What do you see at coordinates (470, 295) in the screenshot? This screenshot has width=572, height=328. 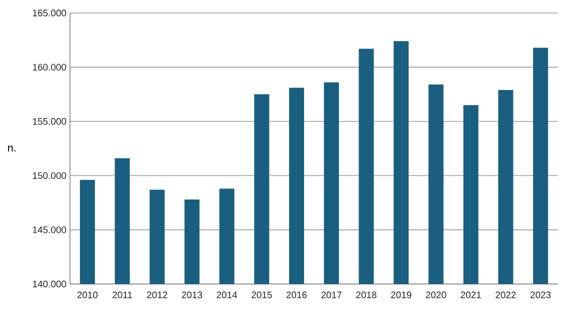 I see `x-tick-label: 2021` at bounding box center [470, 295].